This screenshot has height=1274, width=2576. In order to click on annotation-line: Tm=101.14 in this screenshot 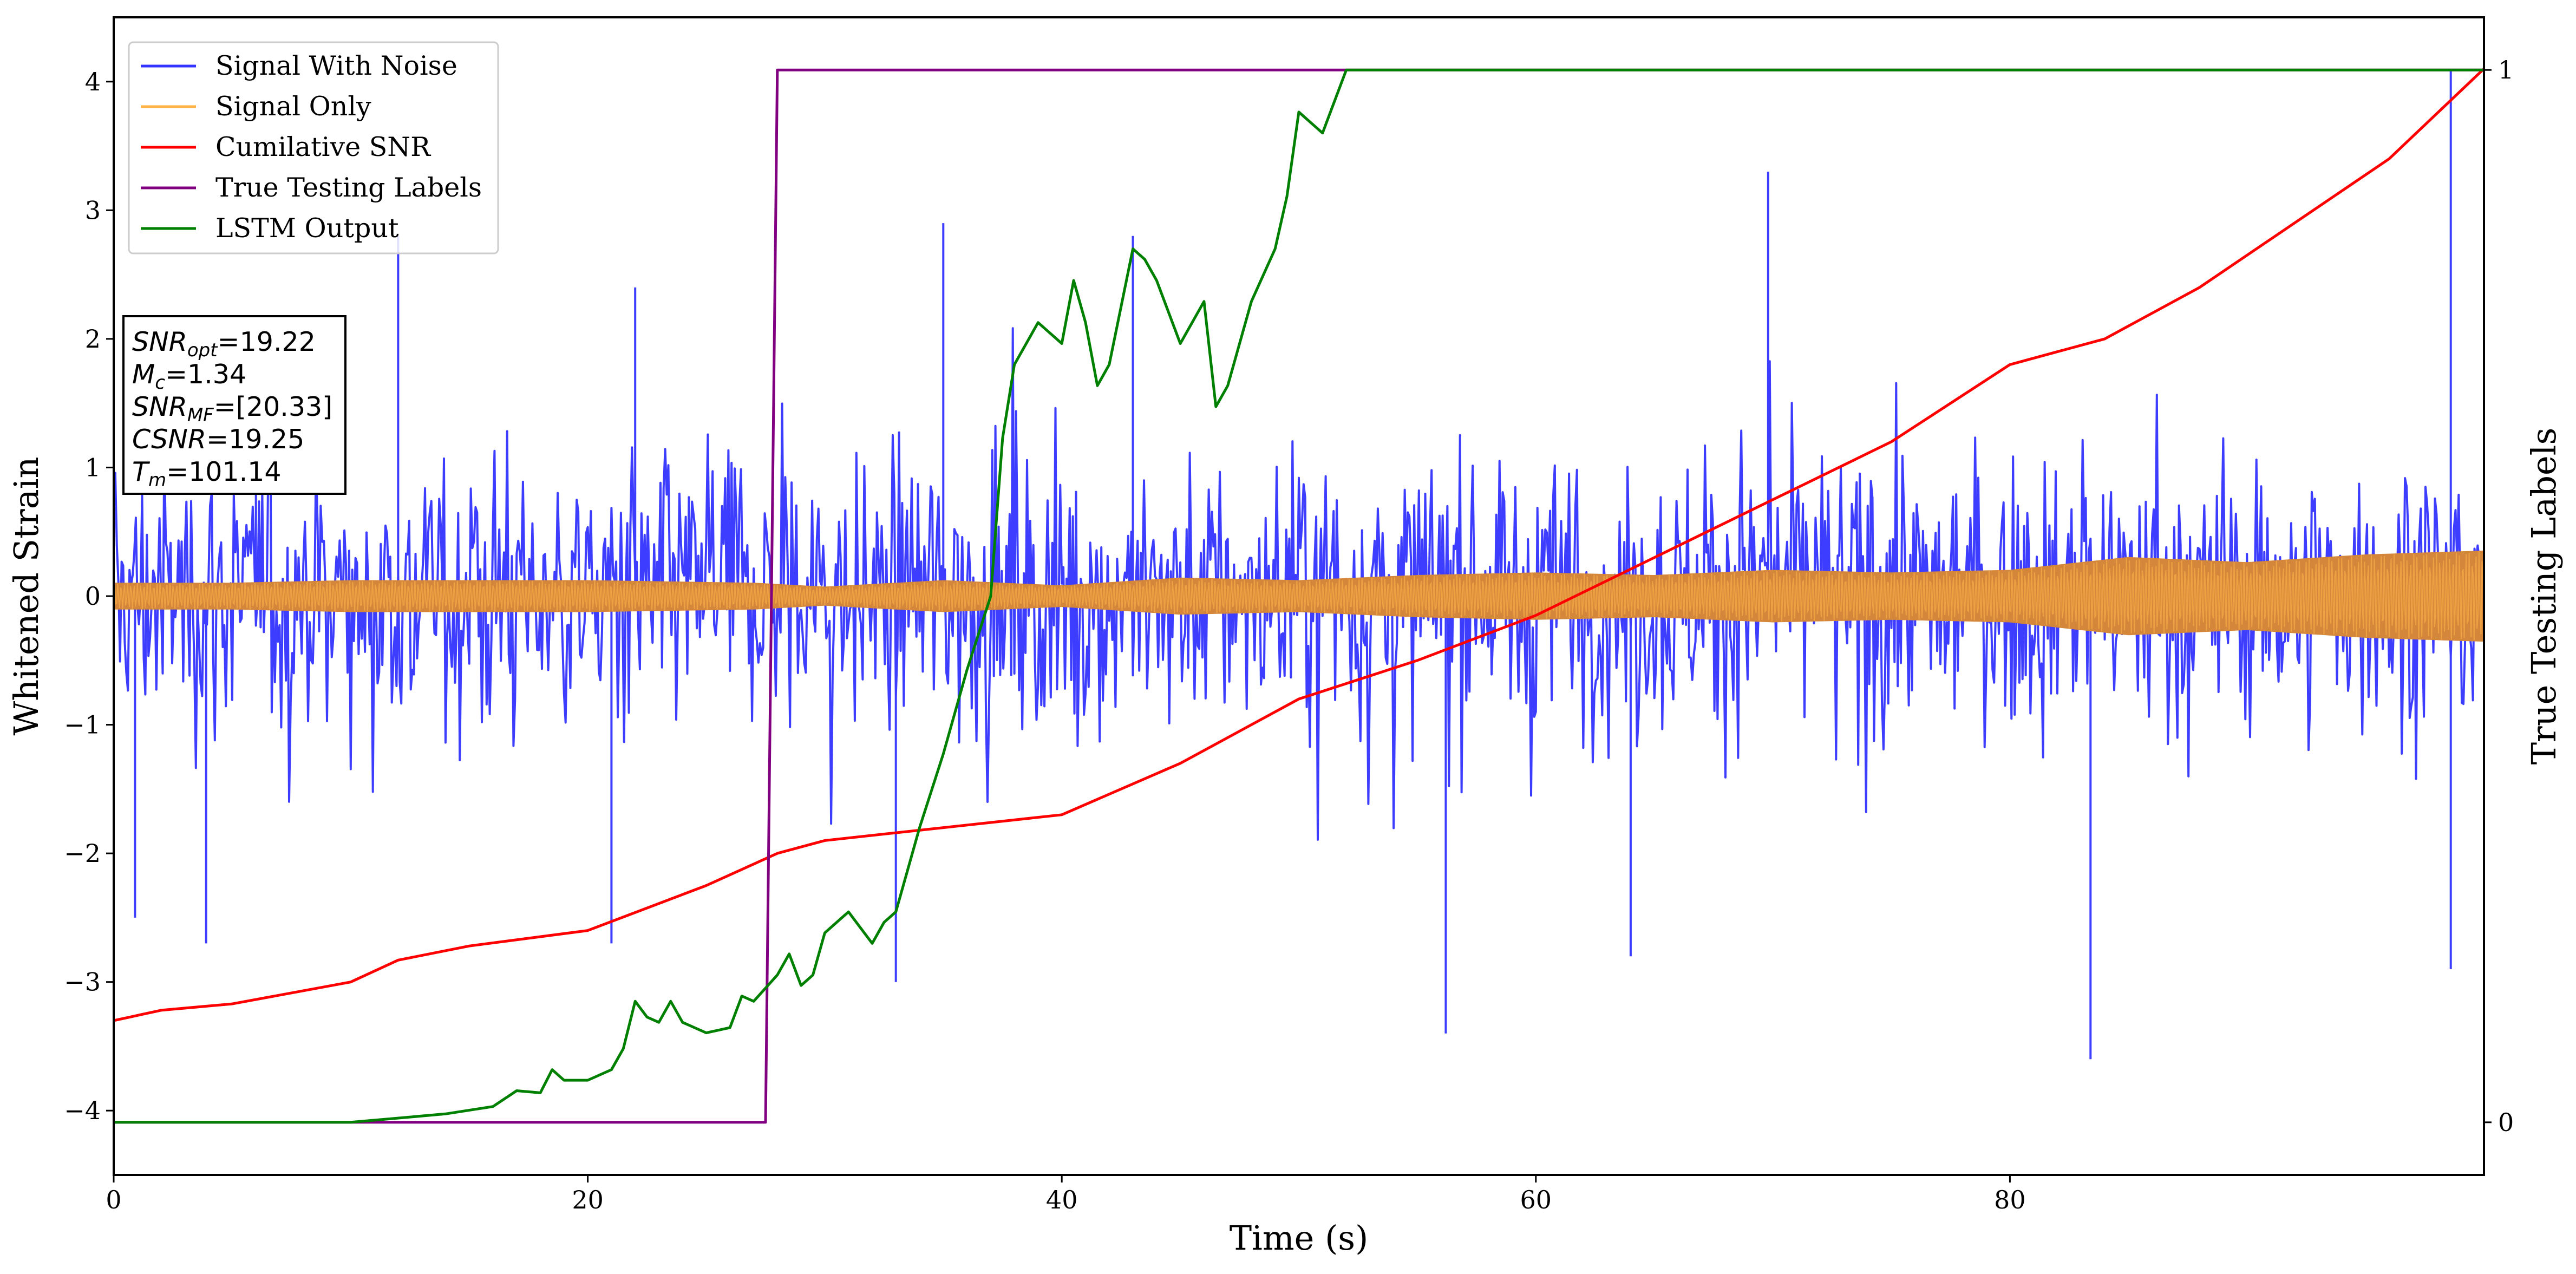, I will do `click(207, 473)`.